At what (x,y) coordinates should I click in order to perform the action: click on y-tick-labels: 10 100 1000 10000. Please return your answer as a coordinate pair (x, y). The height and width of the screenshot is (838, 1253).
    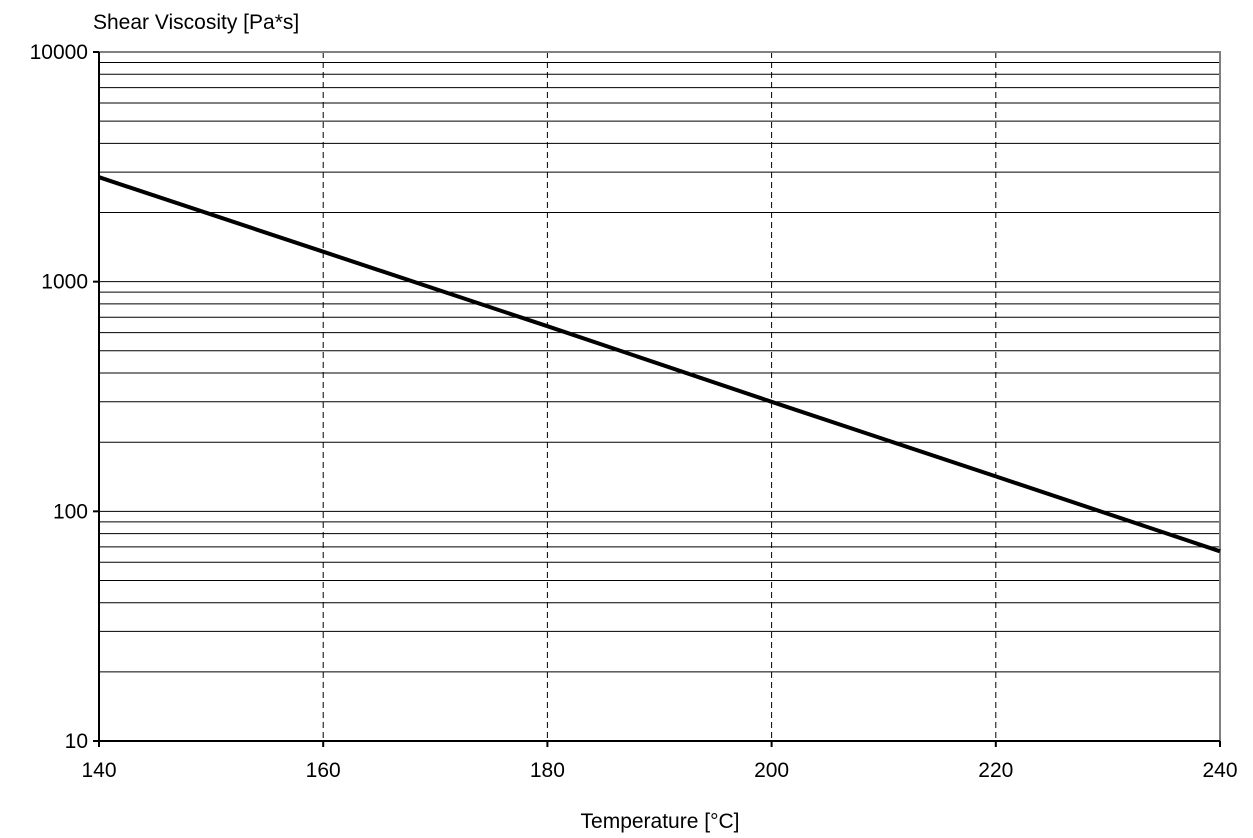
    Looking at the image, I should click on (64, 397).